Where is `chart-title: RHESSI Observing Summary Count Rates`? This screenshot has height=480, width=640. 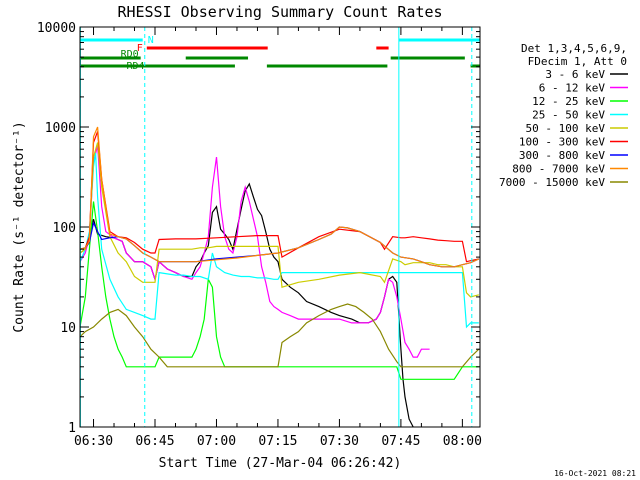 chart-title: RHESSI Observing Summary Count Rates is located at coordinates (279, 12).